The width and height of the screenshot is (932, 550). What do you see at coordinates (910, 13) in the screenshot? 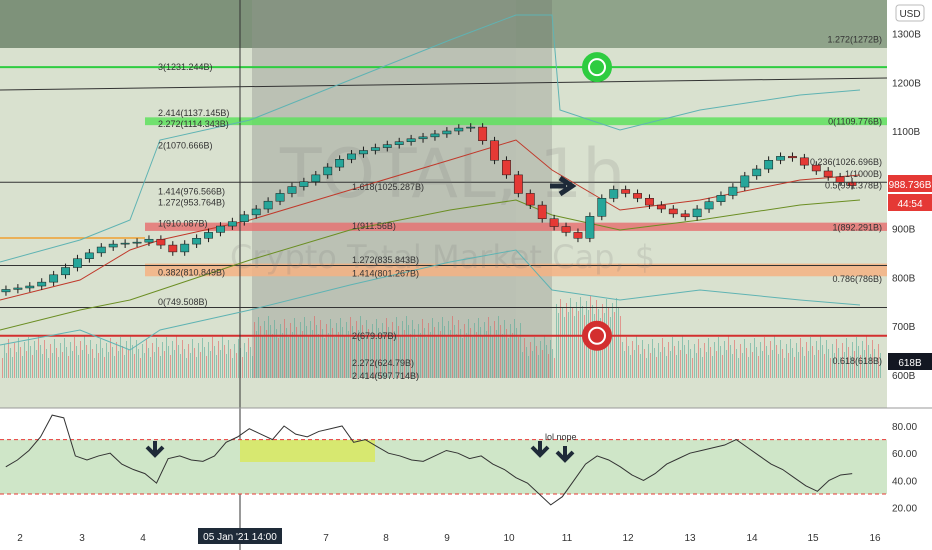
I see `currency-button` at bounding box center [910, 13].